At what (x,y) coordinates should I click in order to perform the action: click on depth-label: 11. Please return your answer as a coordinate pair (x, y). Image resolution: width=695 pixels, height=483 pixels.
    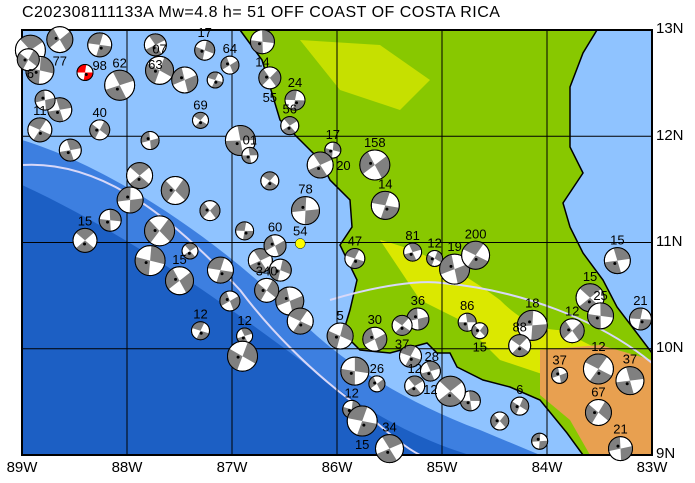
    Looking at the image, I should click on (40, 110).